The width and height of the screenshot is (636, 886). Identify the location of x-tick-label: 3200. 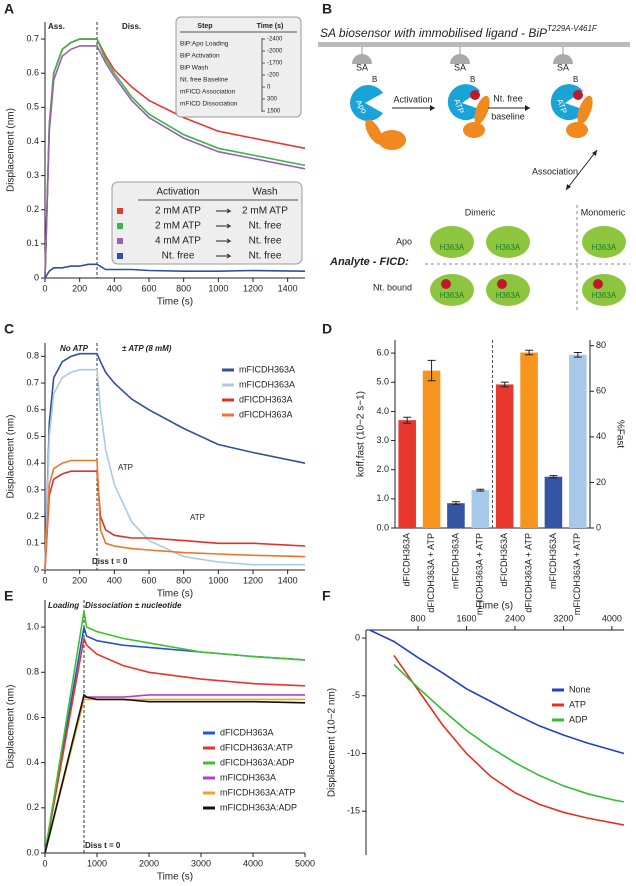
(563, 618).